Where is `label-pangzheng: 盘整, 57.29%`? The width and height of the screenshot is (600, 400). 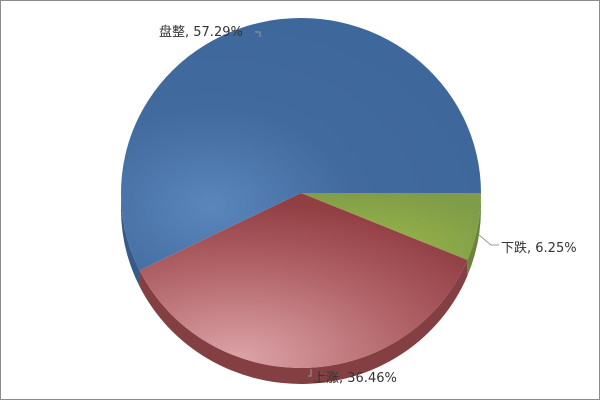 label-pangzheng: 盘整, 57.29% is located at coordinates (201, 32).